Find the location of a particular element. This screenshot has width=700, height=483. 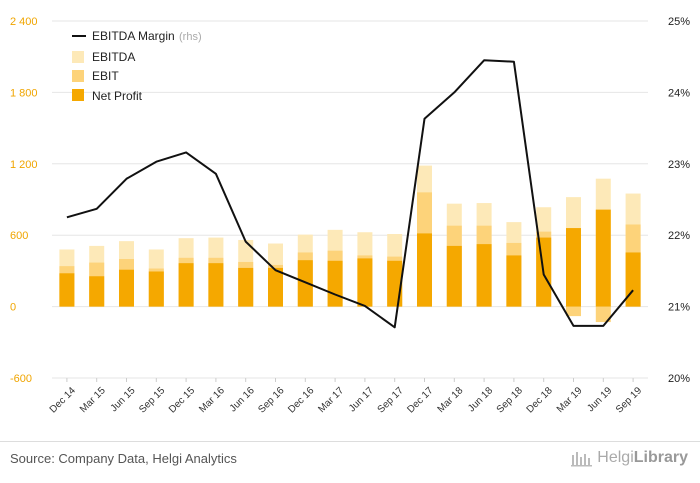

legend-label-rhs: (rhs) is located at coordinates (190, 37).